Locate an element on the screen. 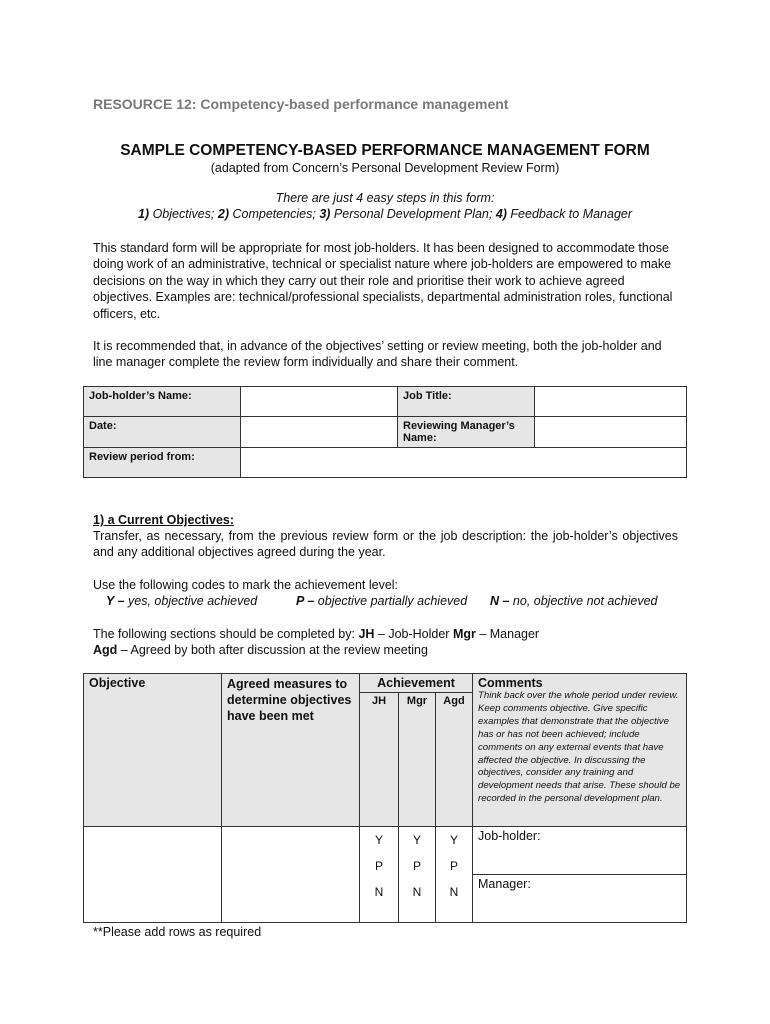 The image size is (770, 1024). header-agd: Agd is located at coordinates (454, 759).